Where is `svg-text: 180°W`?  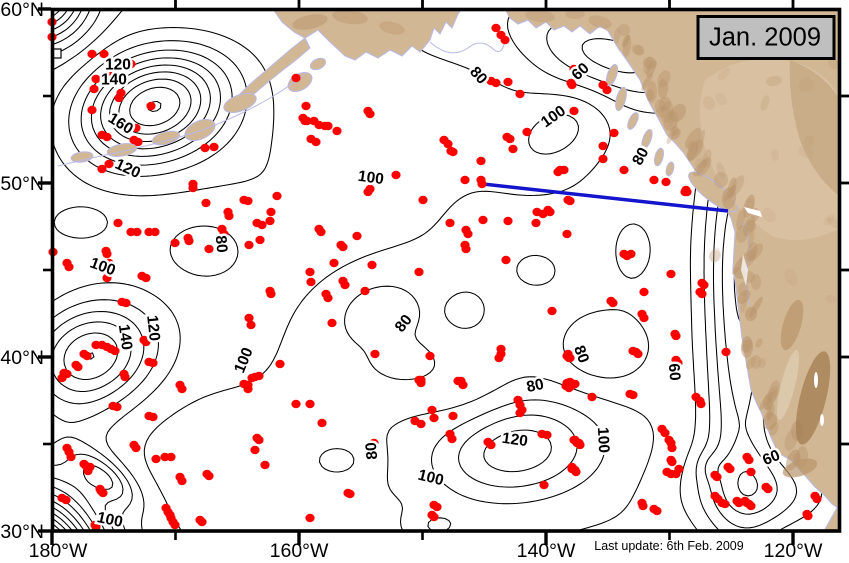
svg-text: 180°W is located at coordinates (58, 551).